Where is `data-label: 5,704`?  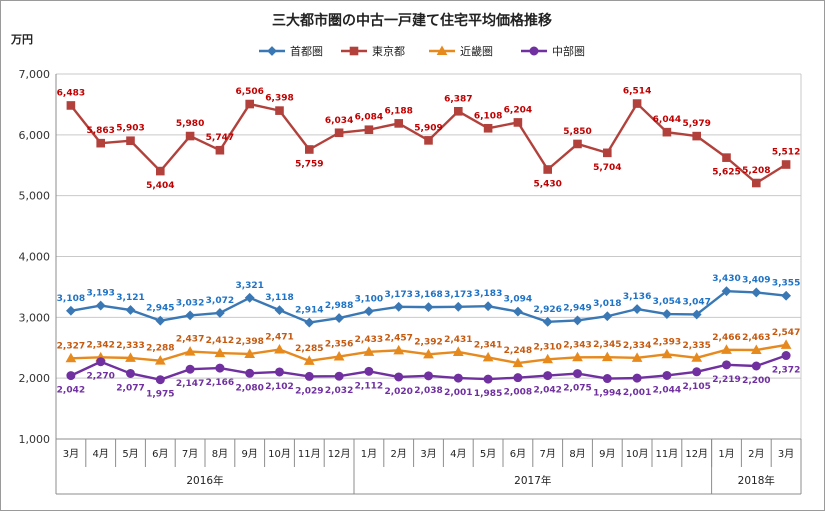
data-label: 5,704 is located at coordinates (607, 168).